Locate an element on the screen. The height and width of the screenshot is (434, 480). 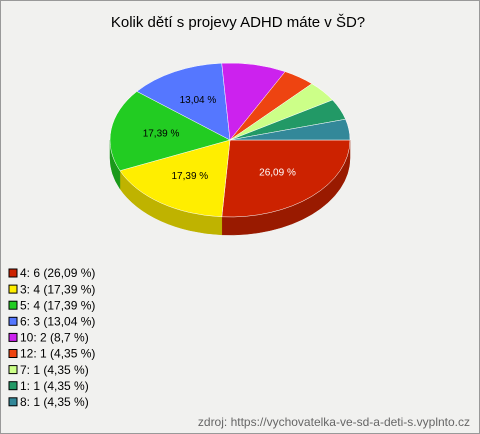
legend-label: 6: 3 (13,04 %) is located at coordinates (57, 321).